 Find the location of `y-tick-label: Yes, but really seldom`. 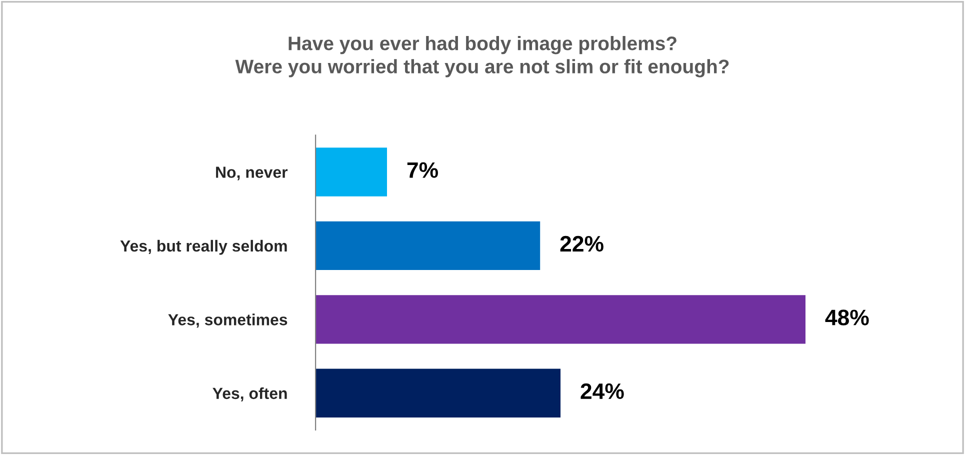

y-tick-label: Yes, but really seldom is located at coordinates (203, 247).